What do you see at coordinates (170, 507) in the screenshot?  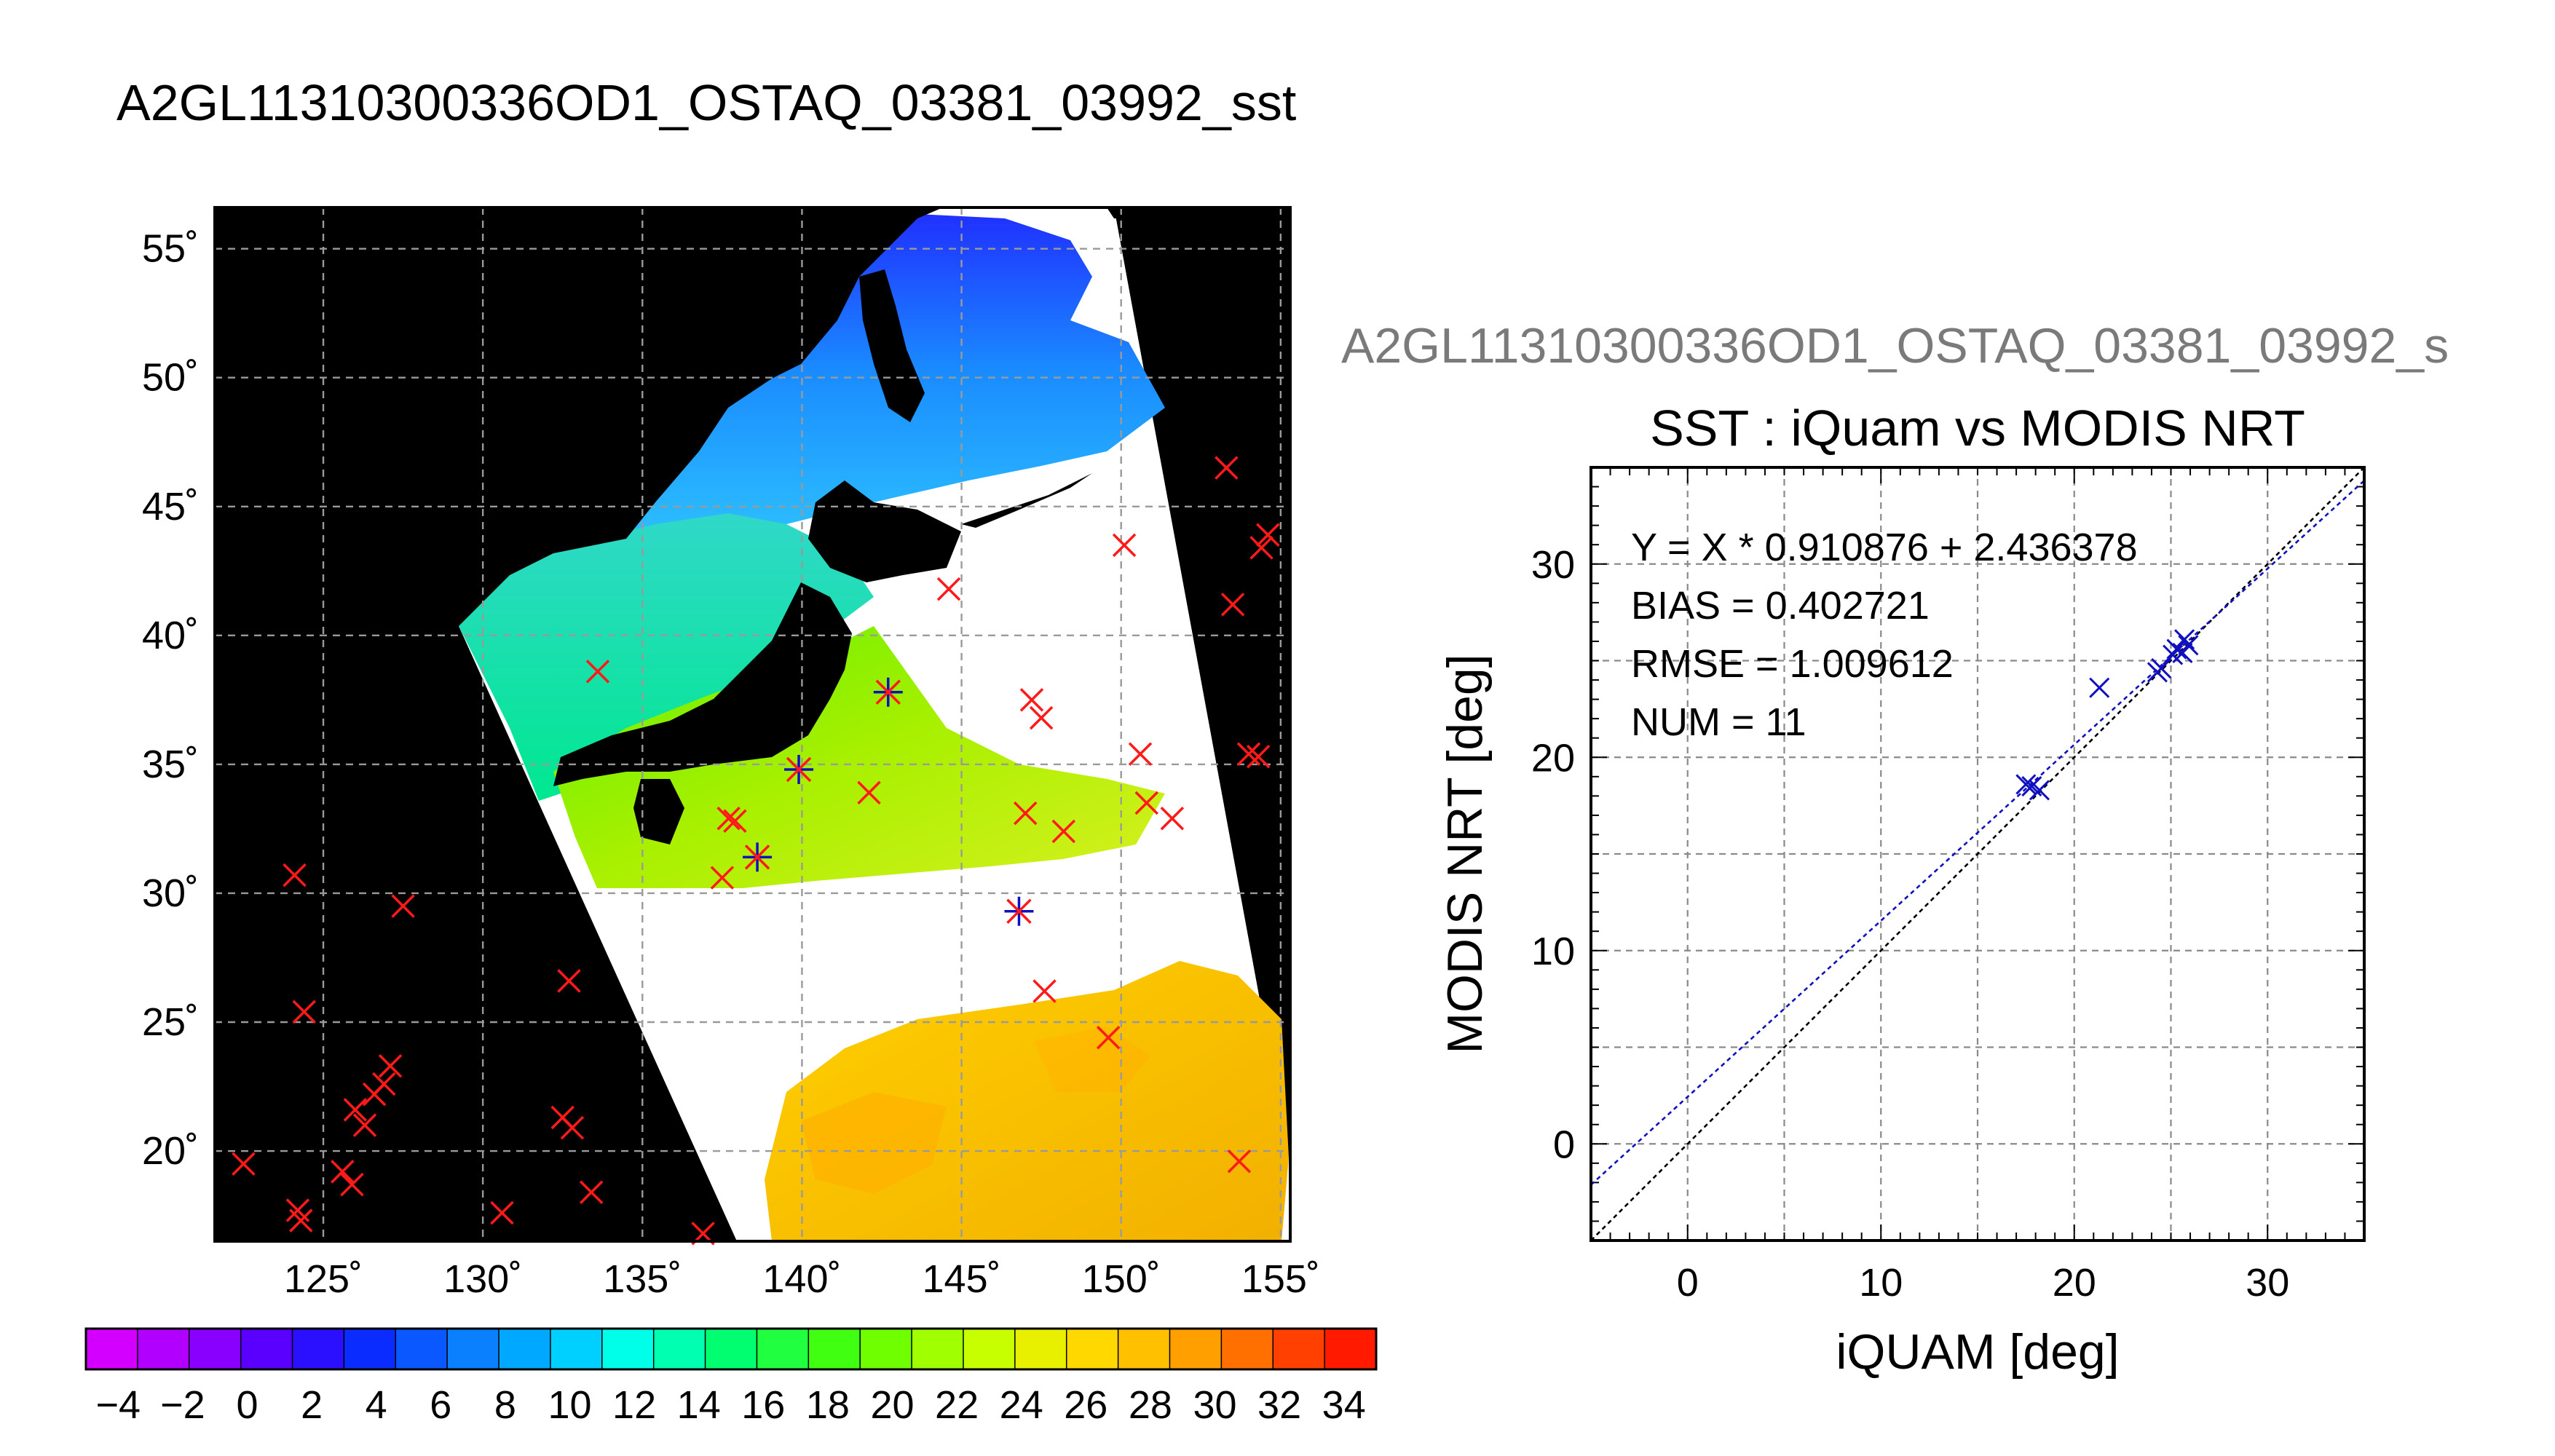 I see `map-lat-tick: 45˚` at bounding box center [170, 507].